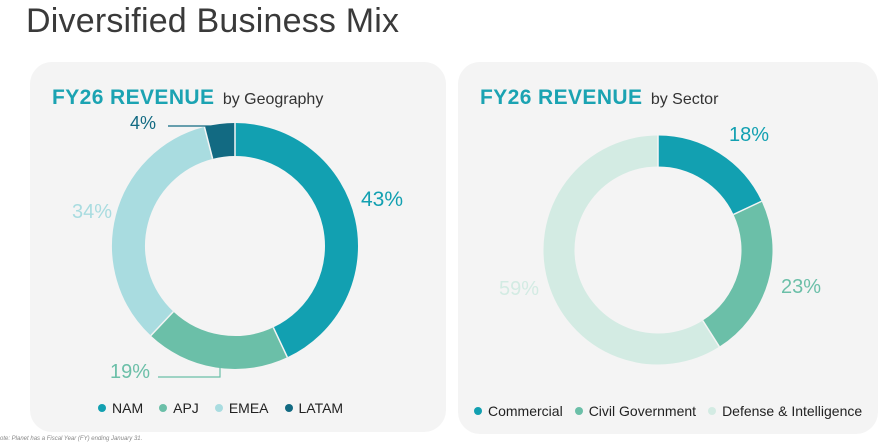 The image size is (896, 447). I want to click on sector-label-defense-and-intelligence: 59%, so click(519, 289).